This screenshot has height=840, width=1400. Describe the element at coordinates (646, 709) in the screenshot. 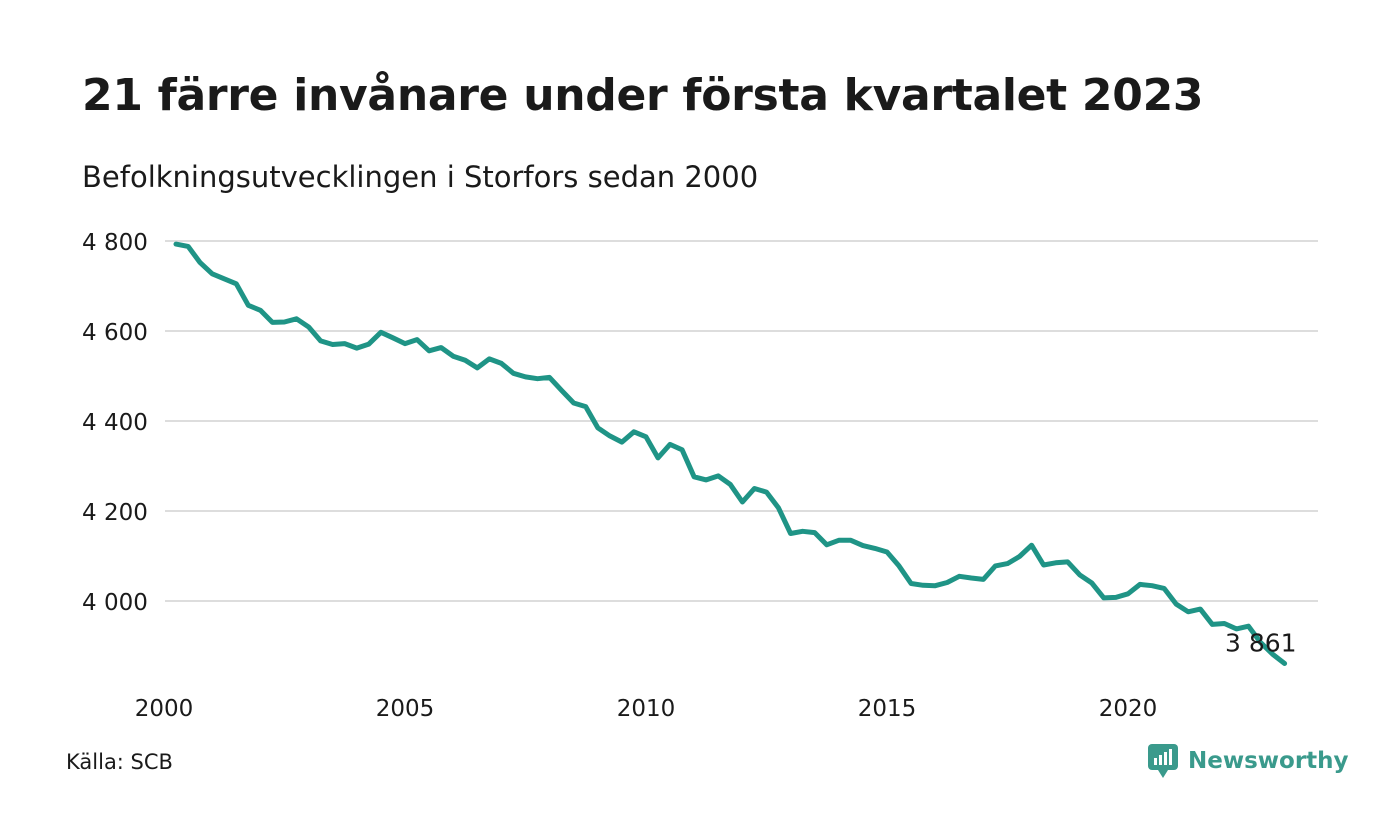

I see `x-tick-label: 2010` at that location.